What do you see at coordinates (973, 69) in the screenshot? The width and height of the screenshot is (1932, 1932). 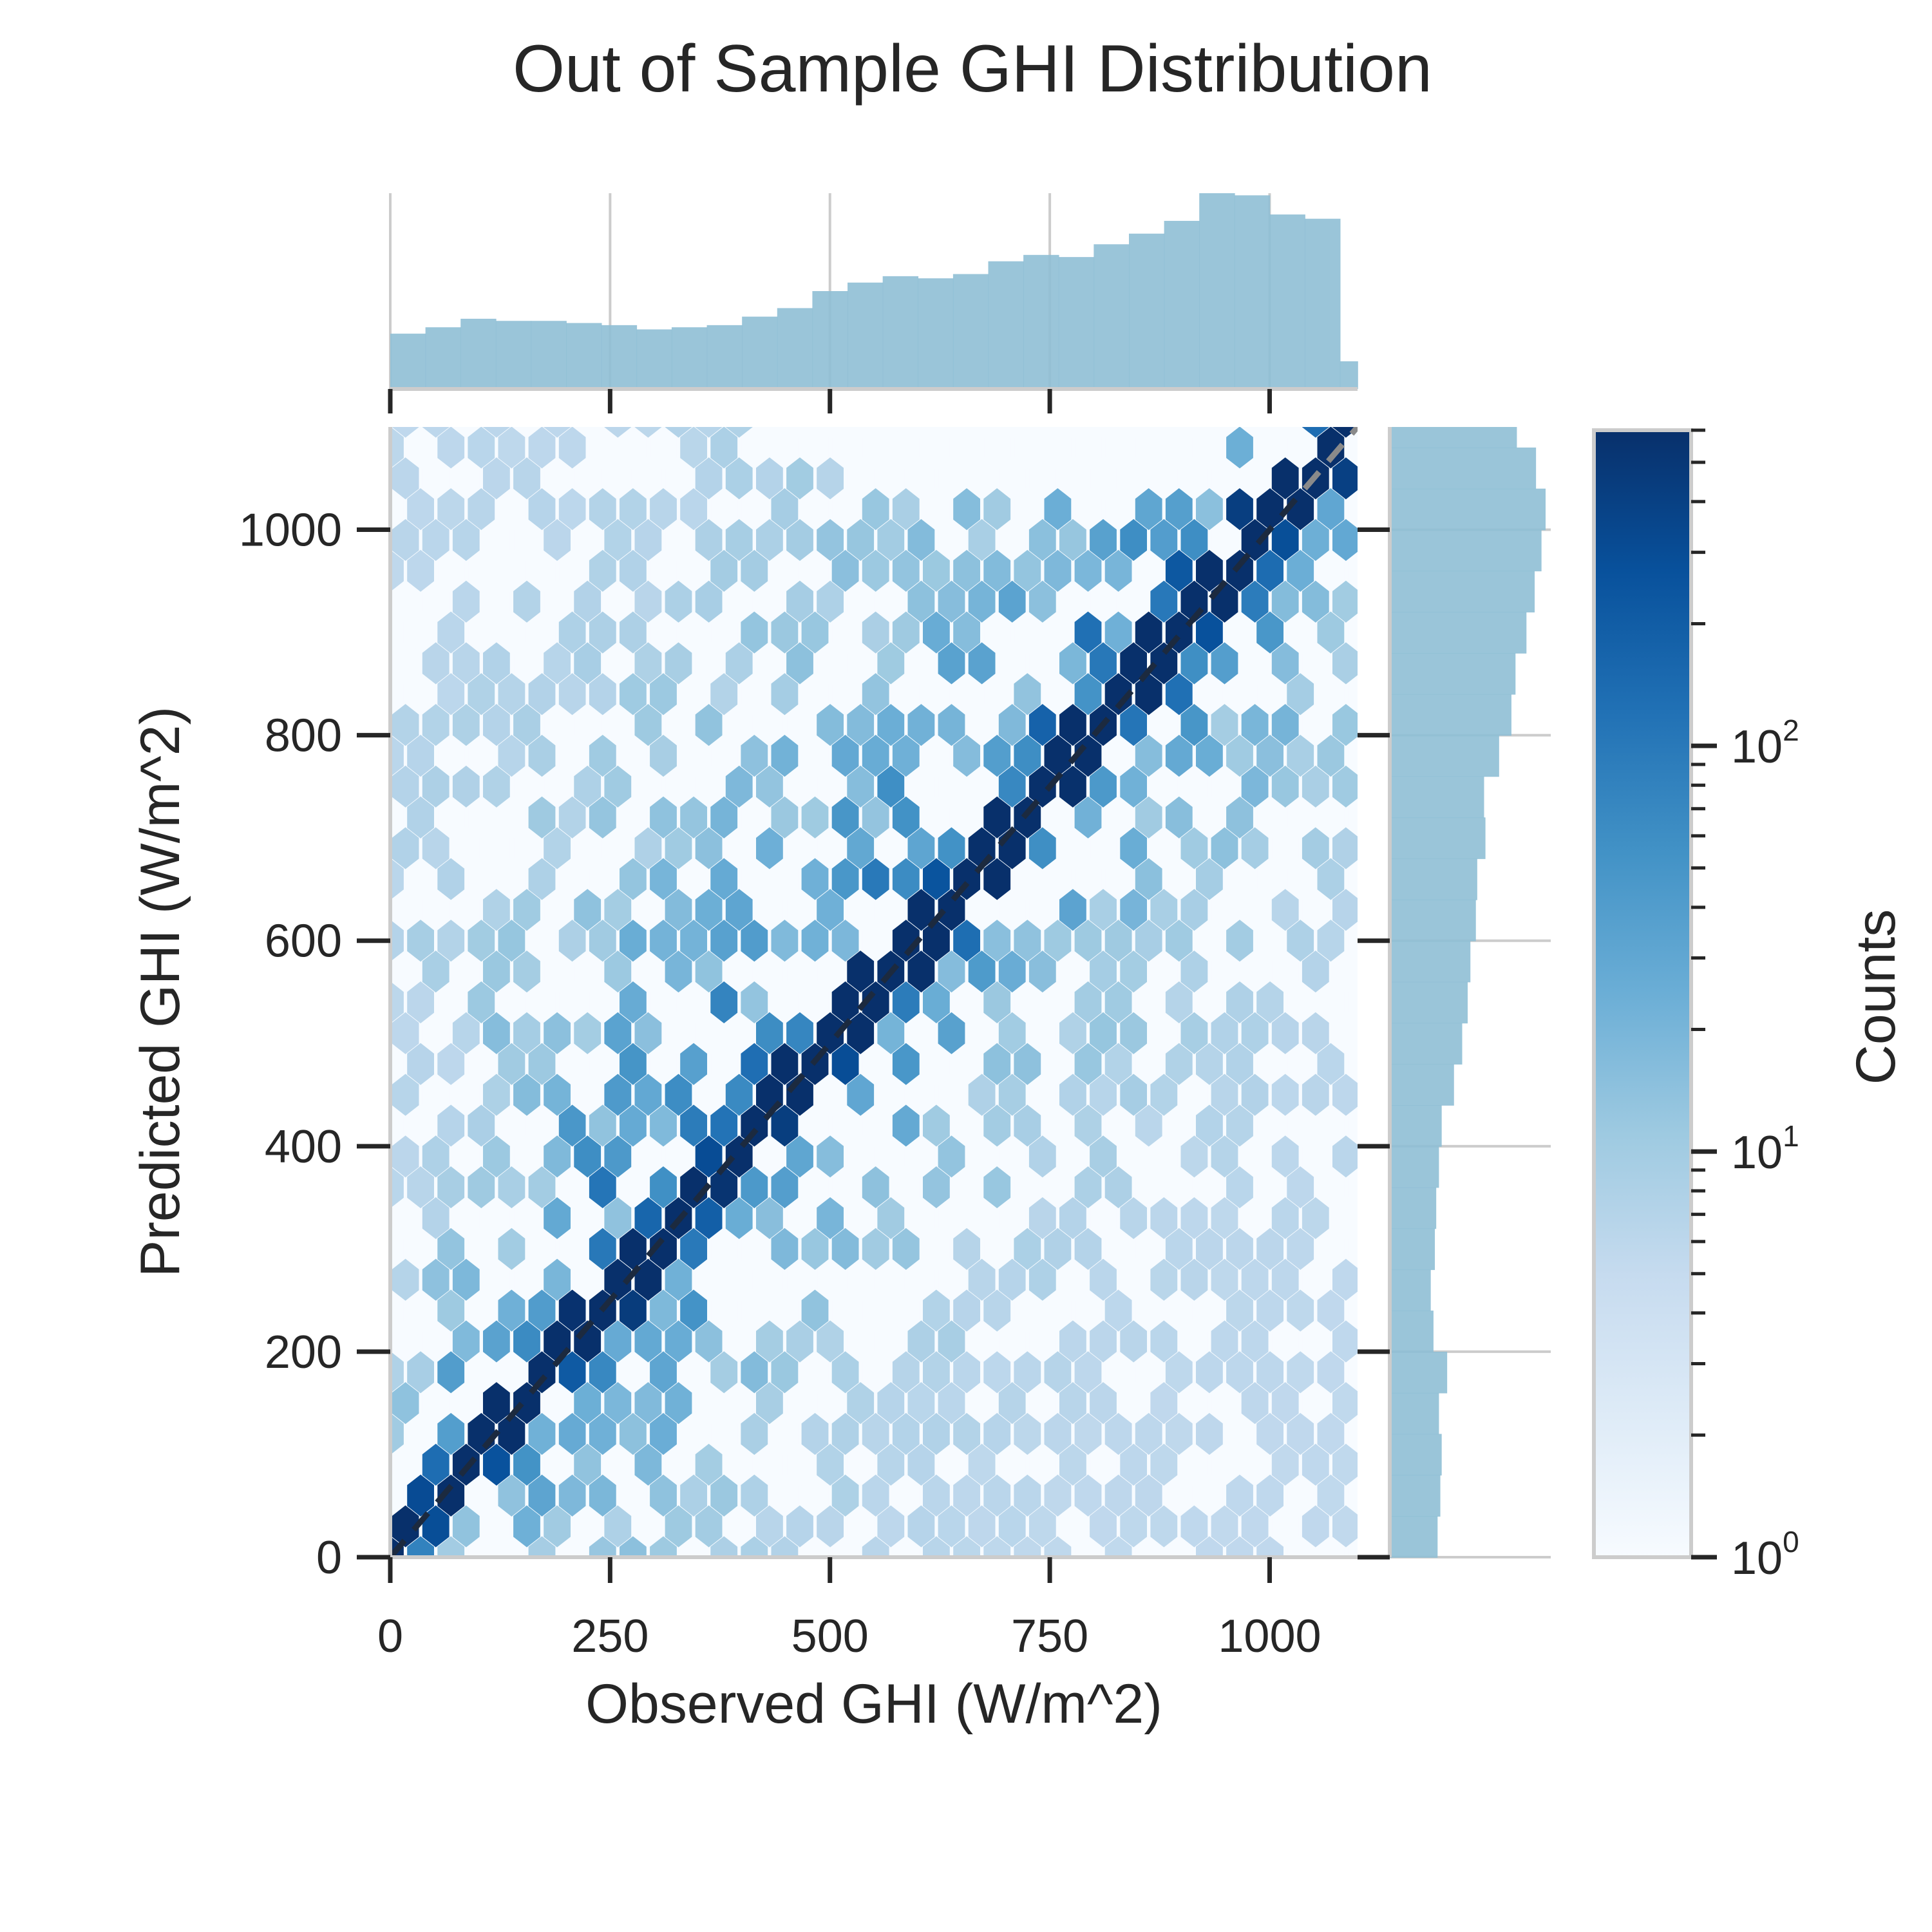 I see `chart-title: Out of Sample GHI Distribution` at bounding box center [973, 69].